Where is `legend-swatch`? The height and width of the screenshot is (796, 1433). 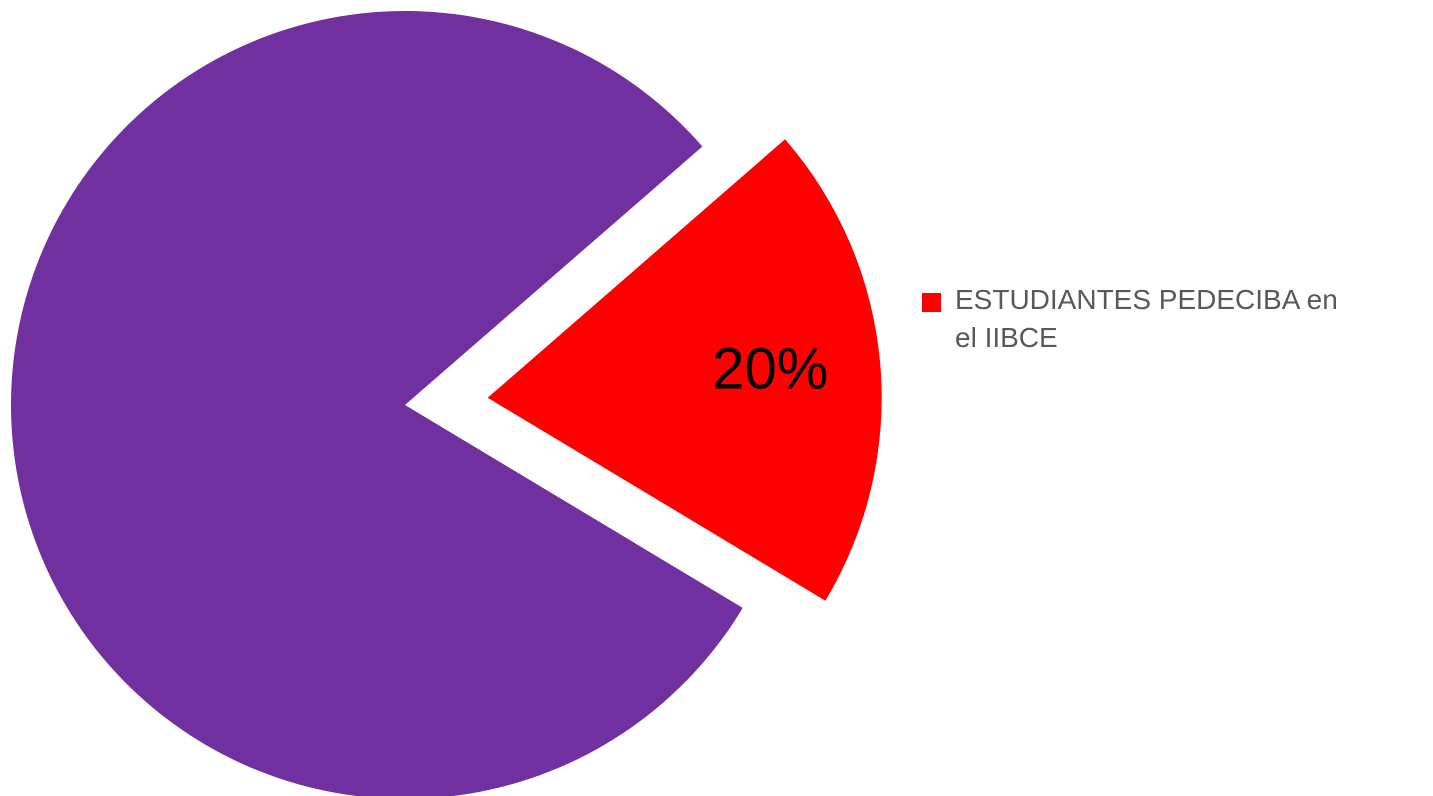
legend-swatch is located at coordinates (931, 302).